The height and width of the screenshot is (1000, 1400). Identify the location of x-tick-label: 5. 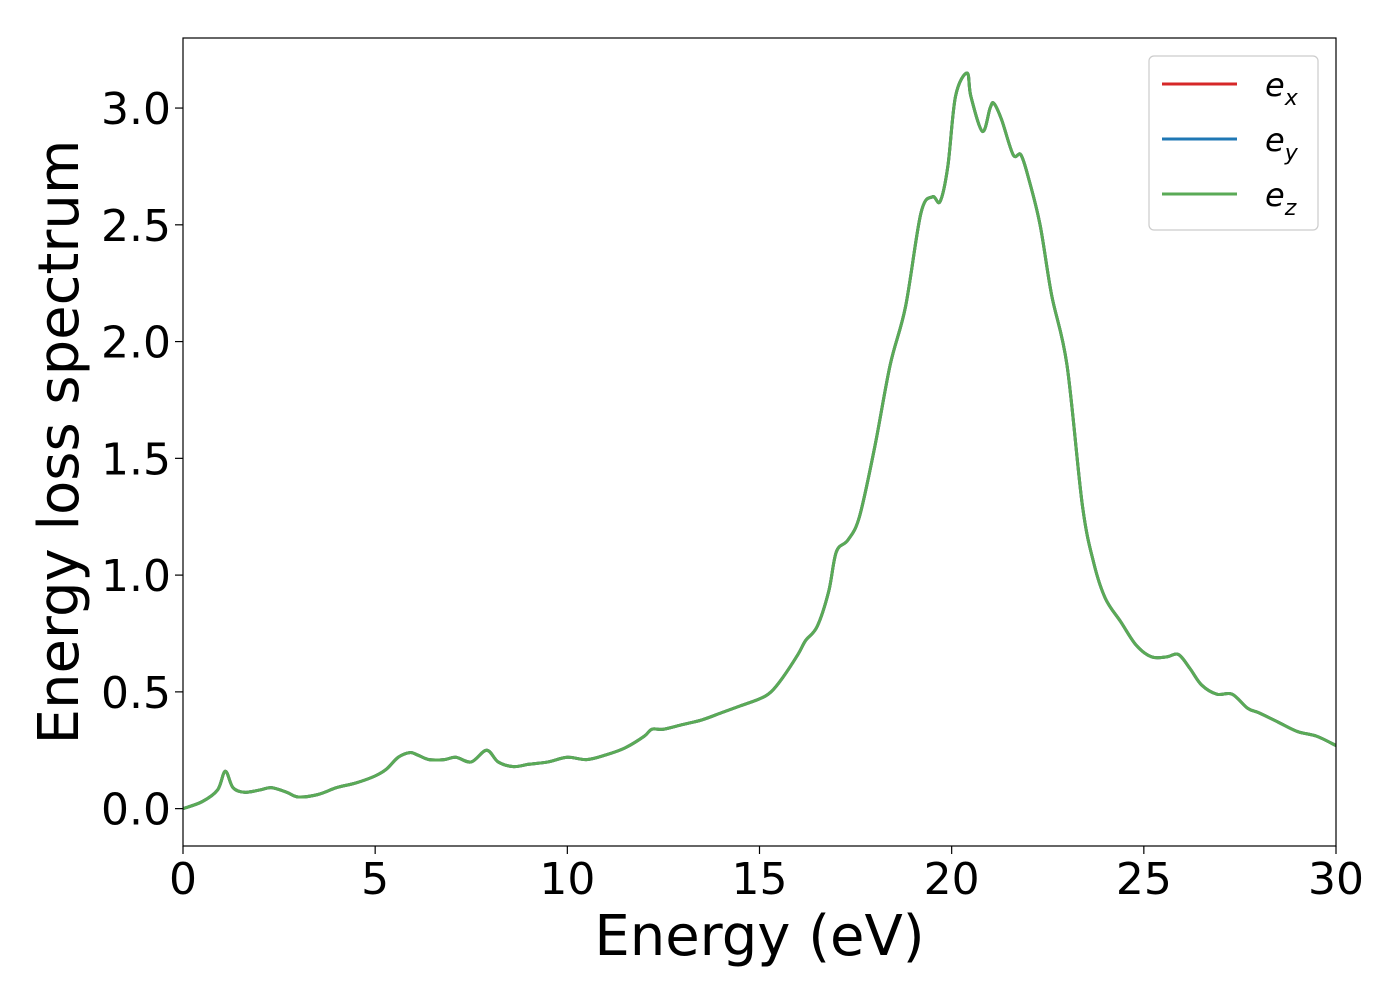
(375, 879).